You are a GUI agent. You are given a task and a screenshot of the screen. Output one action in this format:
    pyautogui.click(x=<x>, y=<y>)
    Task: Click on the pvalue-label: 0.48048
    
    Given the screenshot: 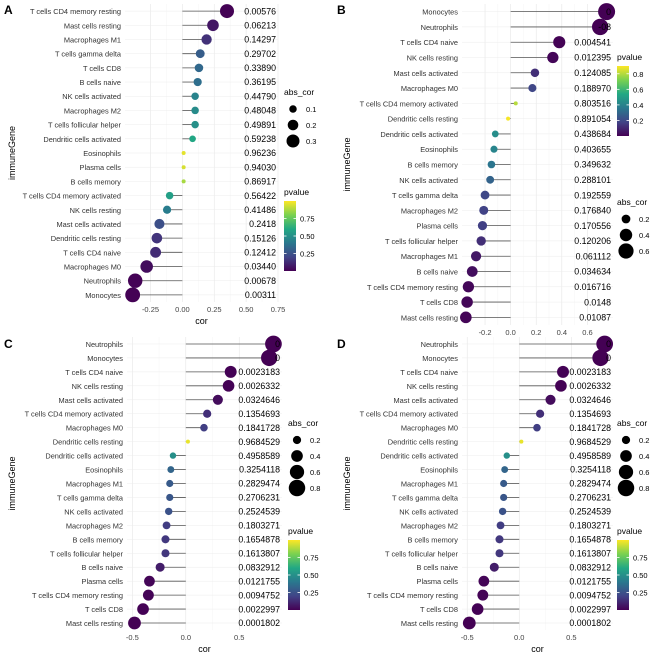 What is the action you would take?
    pyautogui.click(x=260, y=111)
    